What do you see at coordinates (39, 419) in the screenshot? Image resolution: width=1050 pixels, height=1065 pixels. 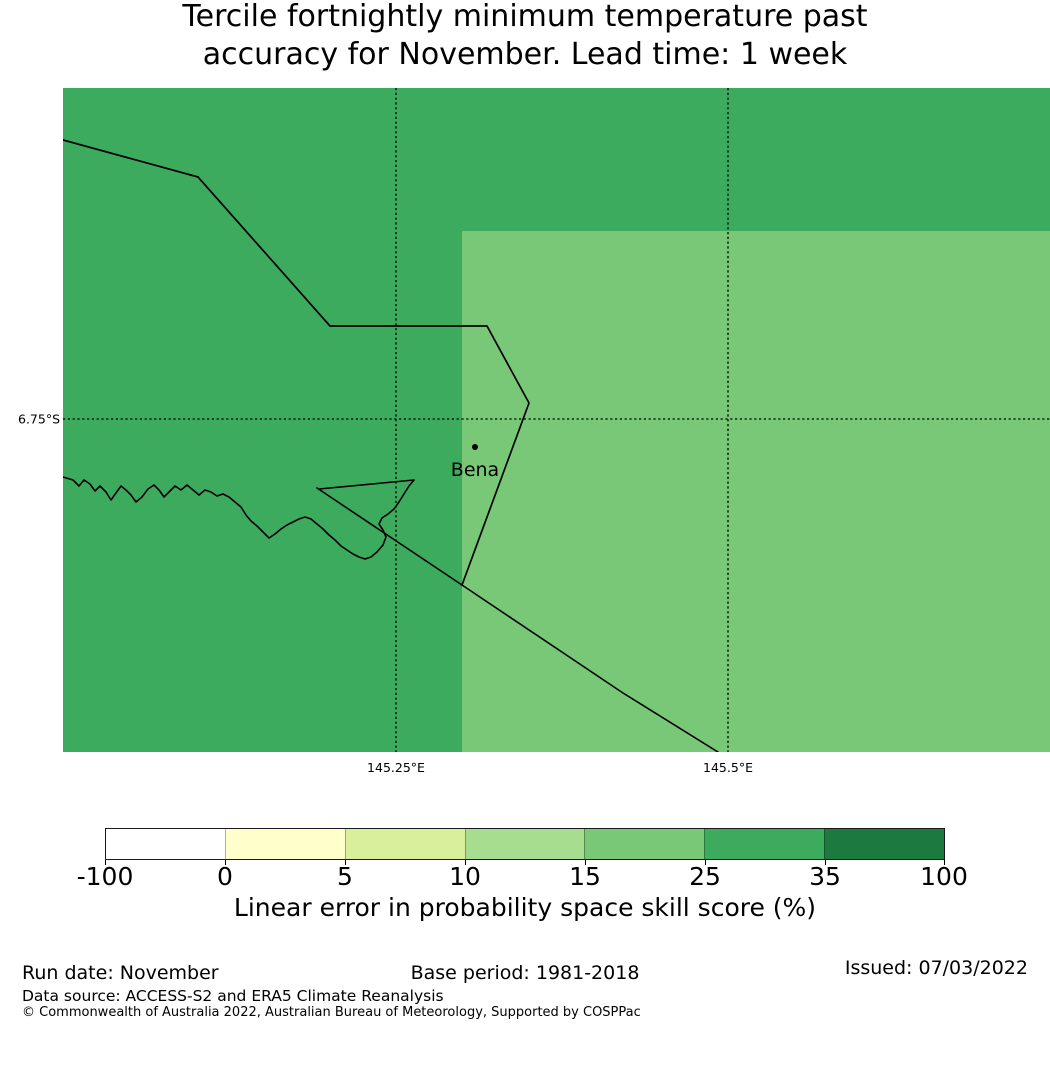 I see `y-axis-tick-6-75: 6.75°S` at bounding box center [39, 419].